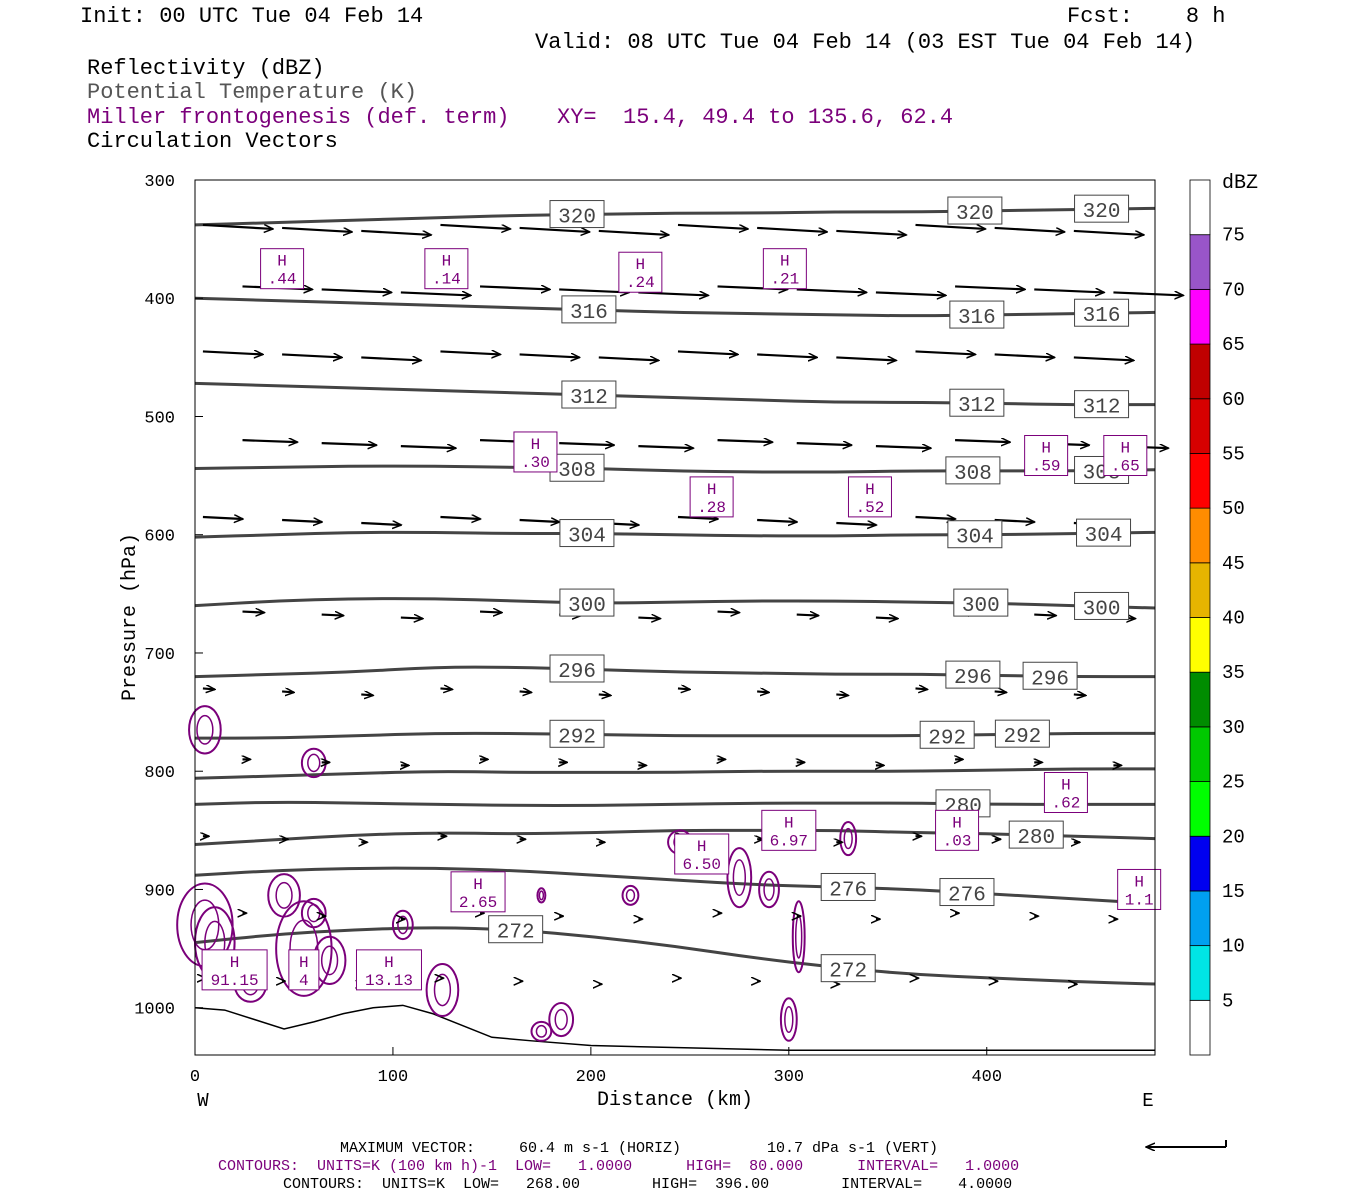  What do you see at coordinates (1125, 467) in the screenshot?
I see `frontogenesis-max-value: .65` at bounding box center [1125, 467].